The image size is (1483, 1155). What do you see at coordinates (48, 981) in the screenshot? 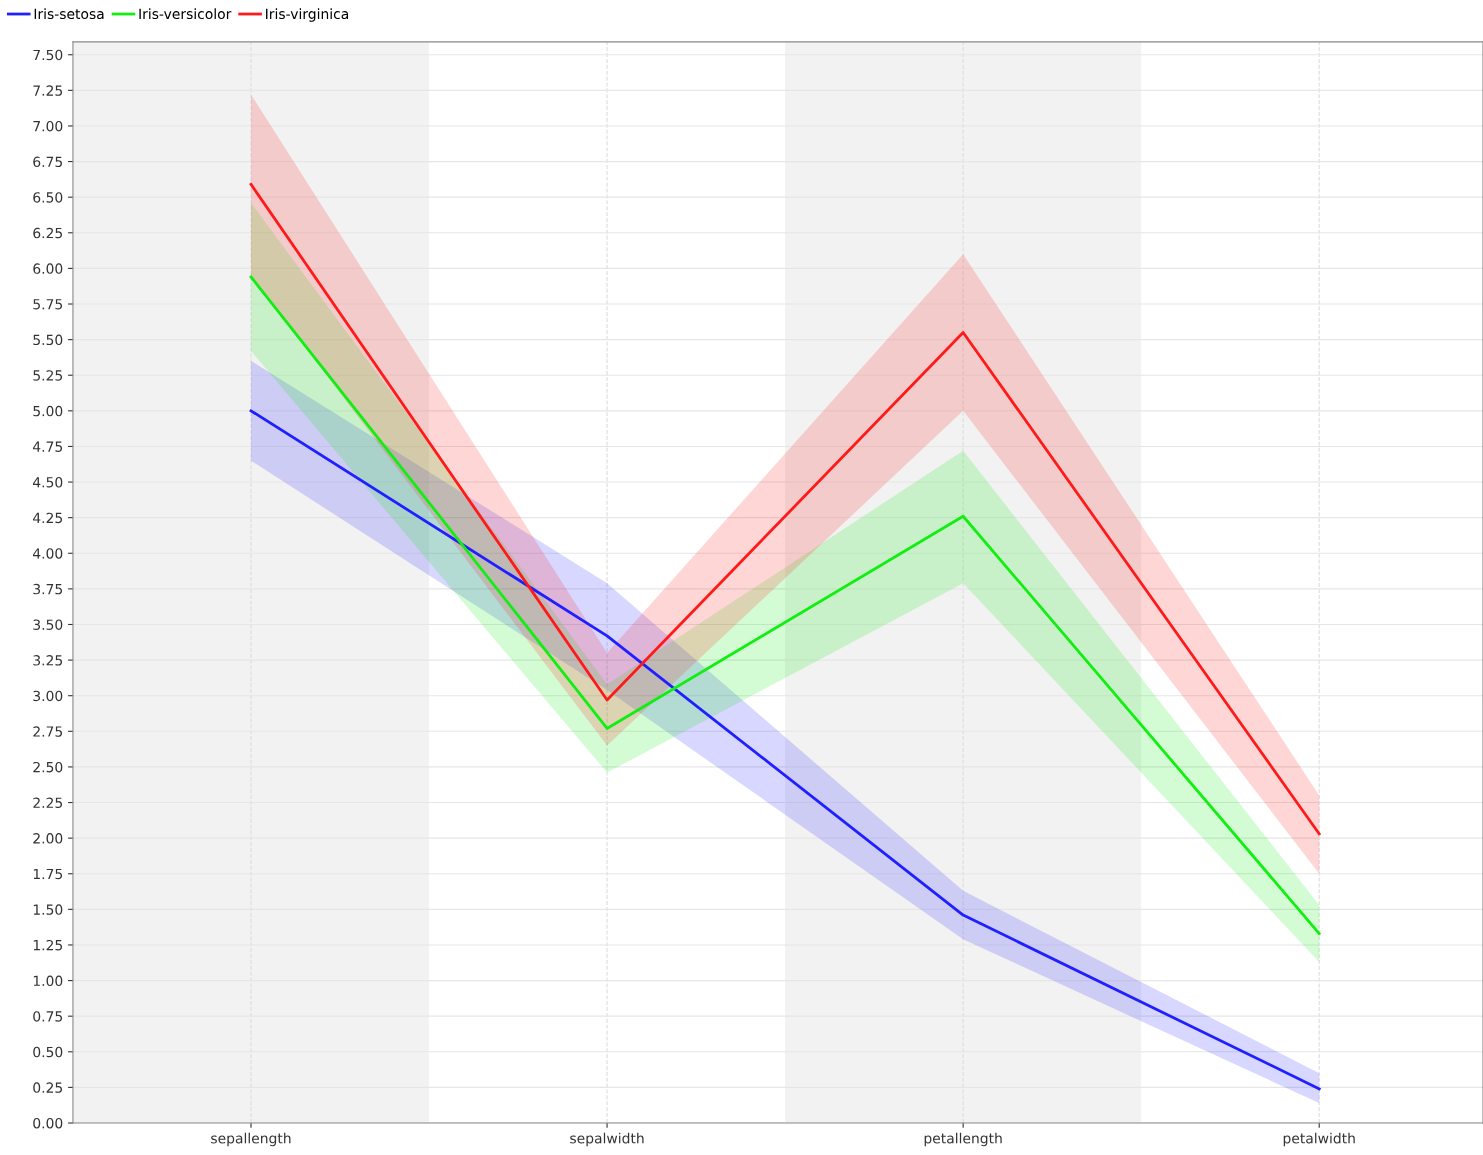
I see `y-tick-label: 1.00` at bounding box center [48, 981].